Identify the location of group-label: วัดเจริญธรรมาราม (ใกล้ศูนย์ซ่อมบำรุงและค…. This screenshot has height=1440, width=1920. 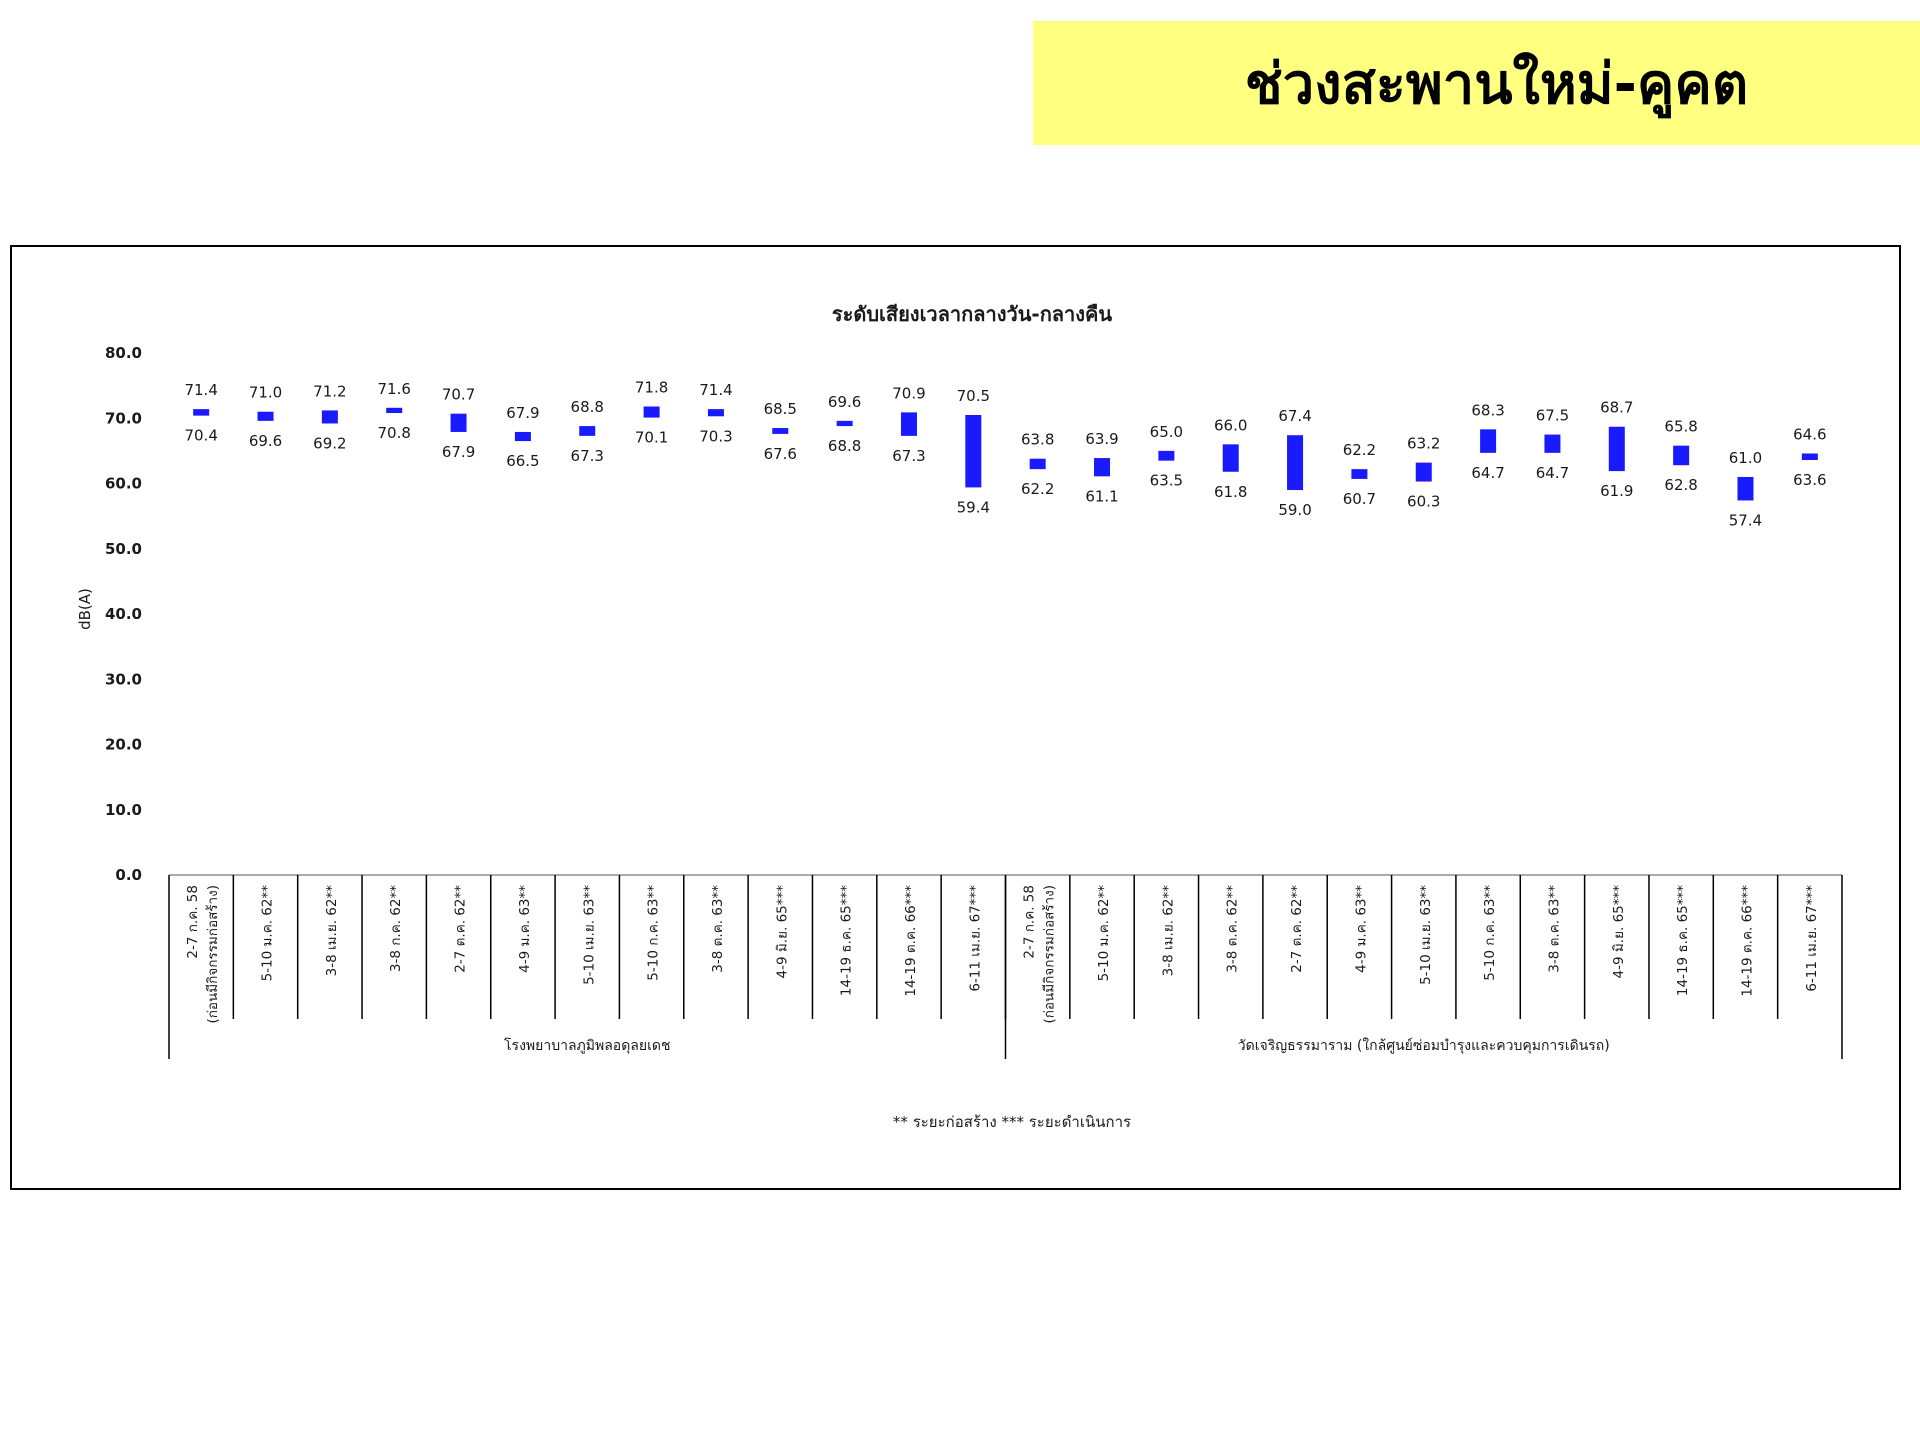
(1424, 1045).